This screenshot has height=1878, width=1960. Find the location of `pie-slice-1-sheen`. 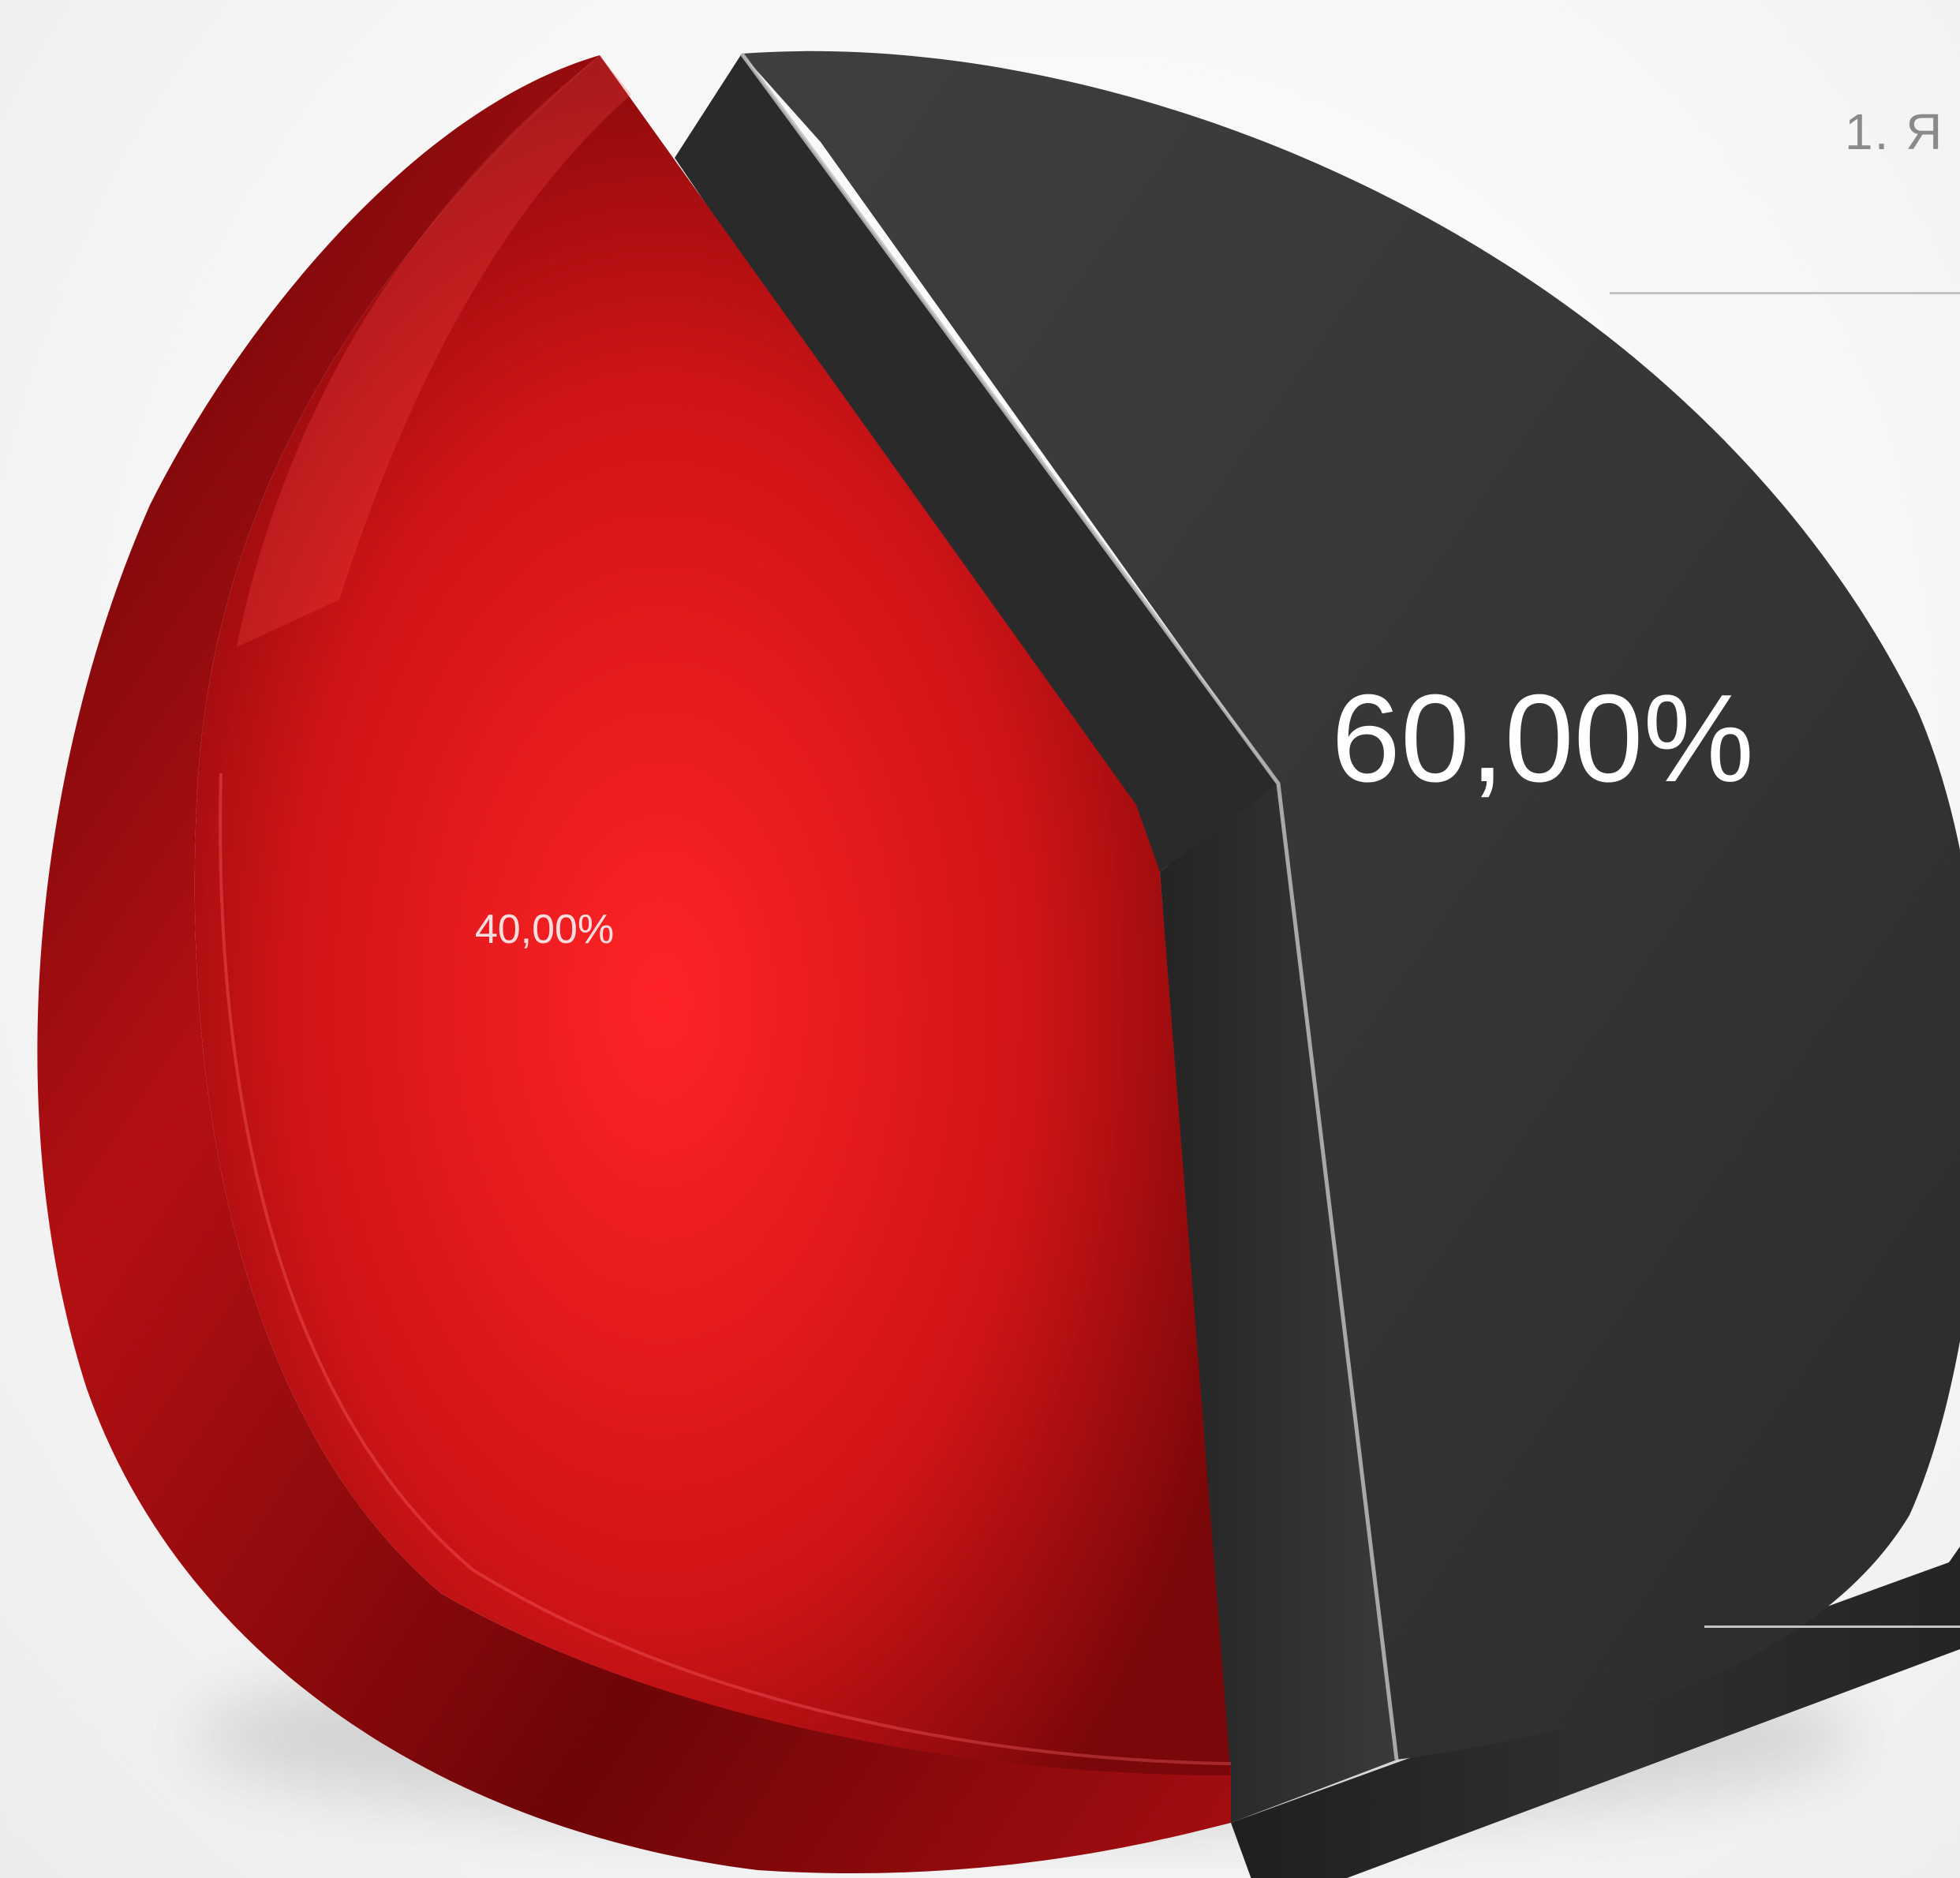

pie-slice-1-sheen is located at coordinates (434, 351).